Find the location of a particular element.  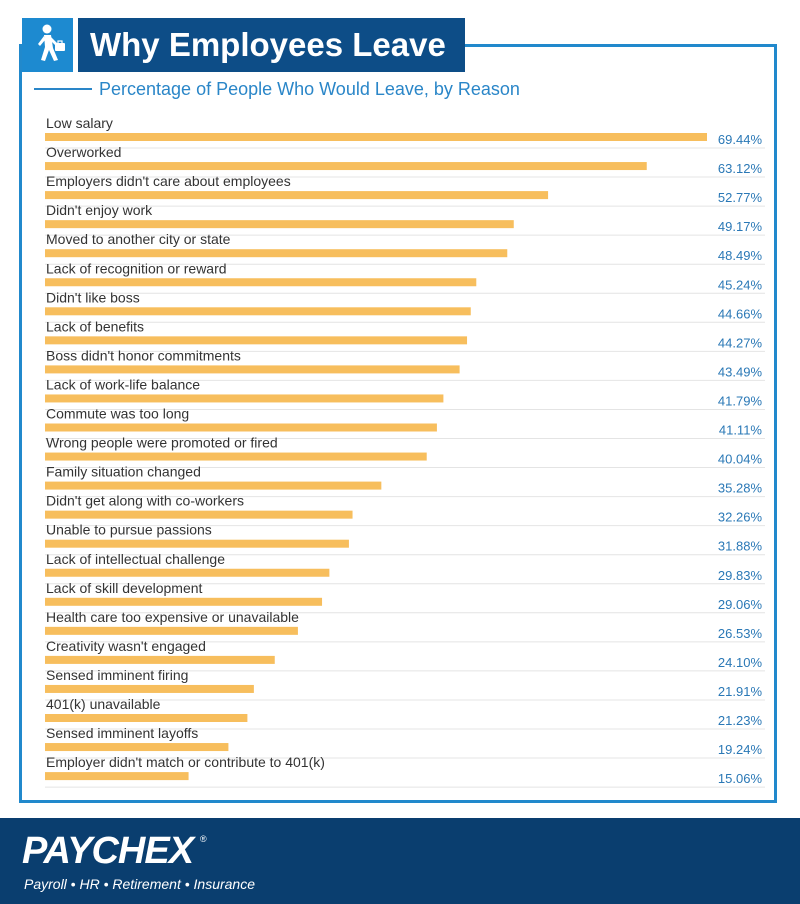

value-label: 52.77% is located at coordinates (740, 197).